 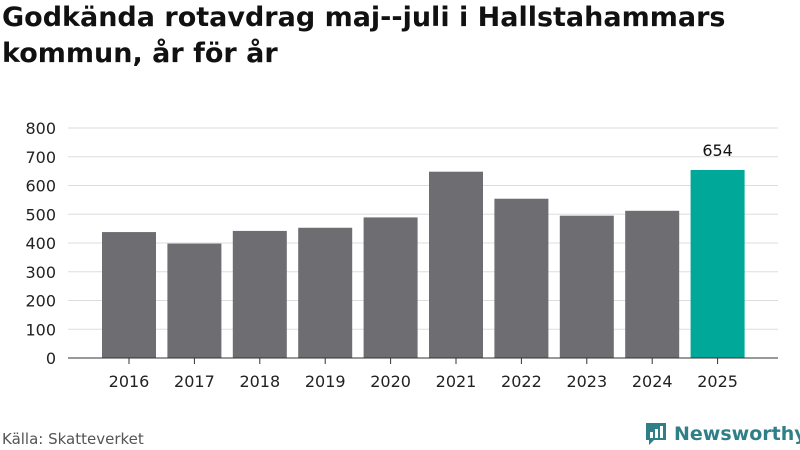 What do you see at coordinates (423, 374) in the screenshot?
I see `x-axis-ticks: 2016 2017 2018 2019 2020 2021 2022 2023 2024 2025` at bounding box center [423, 374].